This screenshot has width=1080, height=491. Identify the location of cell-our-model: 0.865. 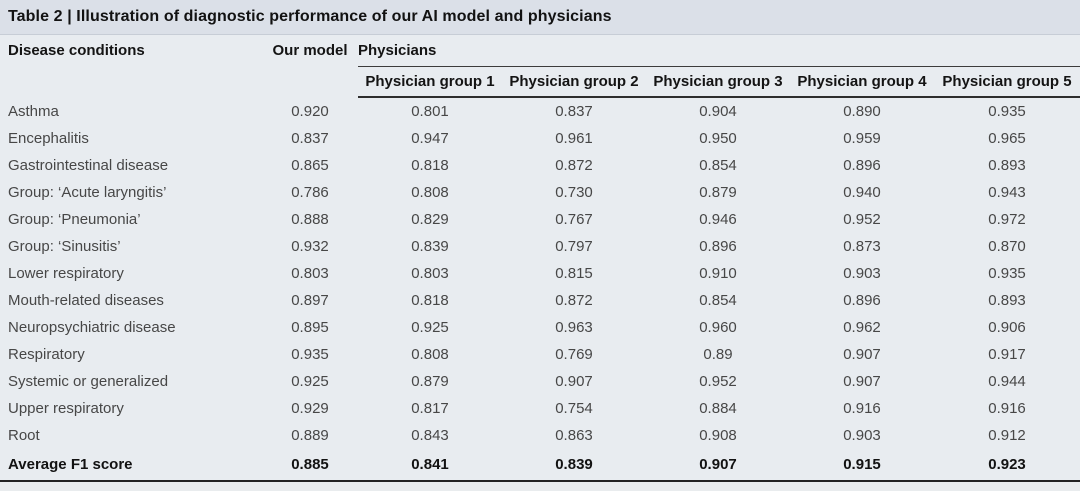
(310, 165).